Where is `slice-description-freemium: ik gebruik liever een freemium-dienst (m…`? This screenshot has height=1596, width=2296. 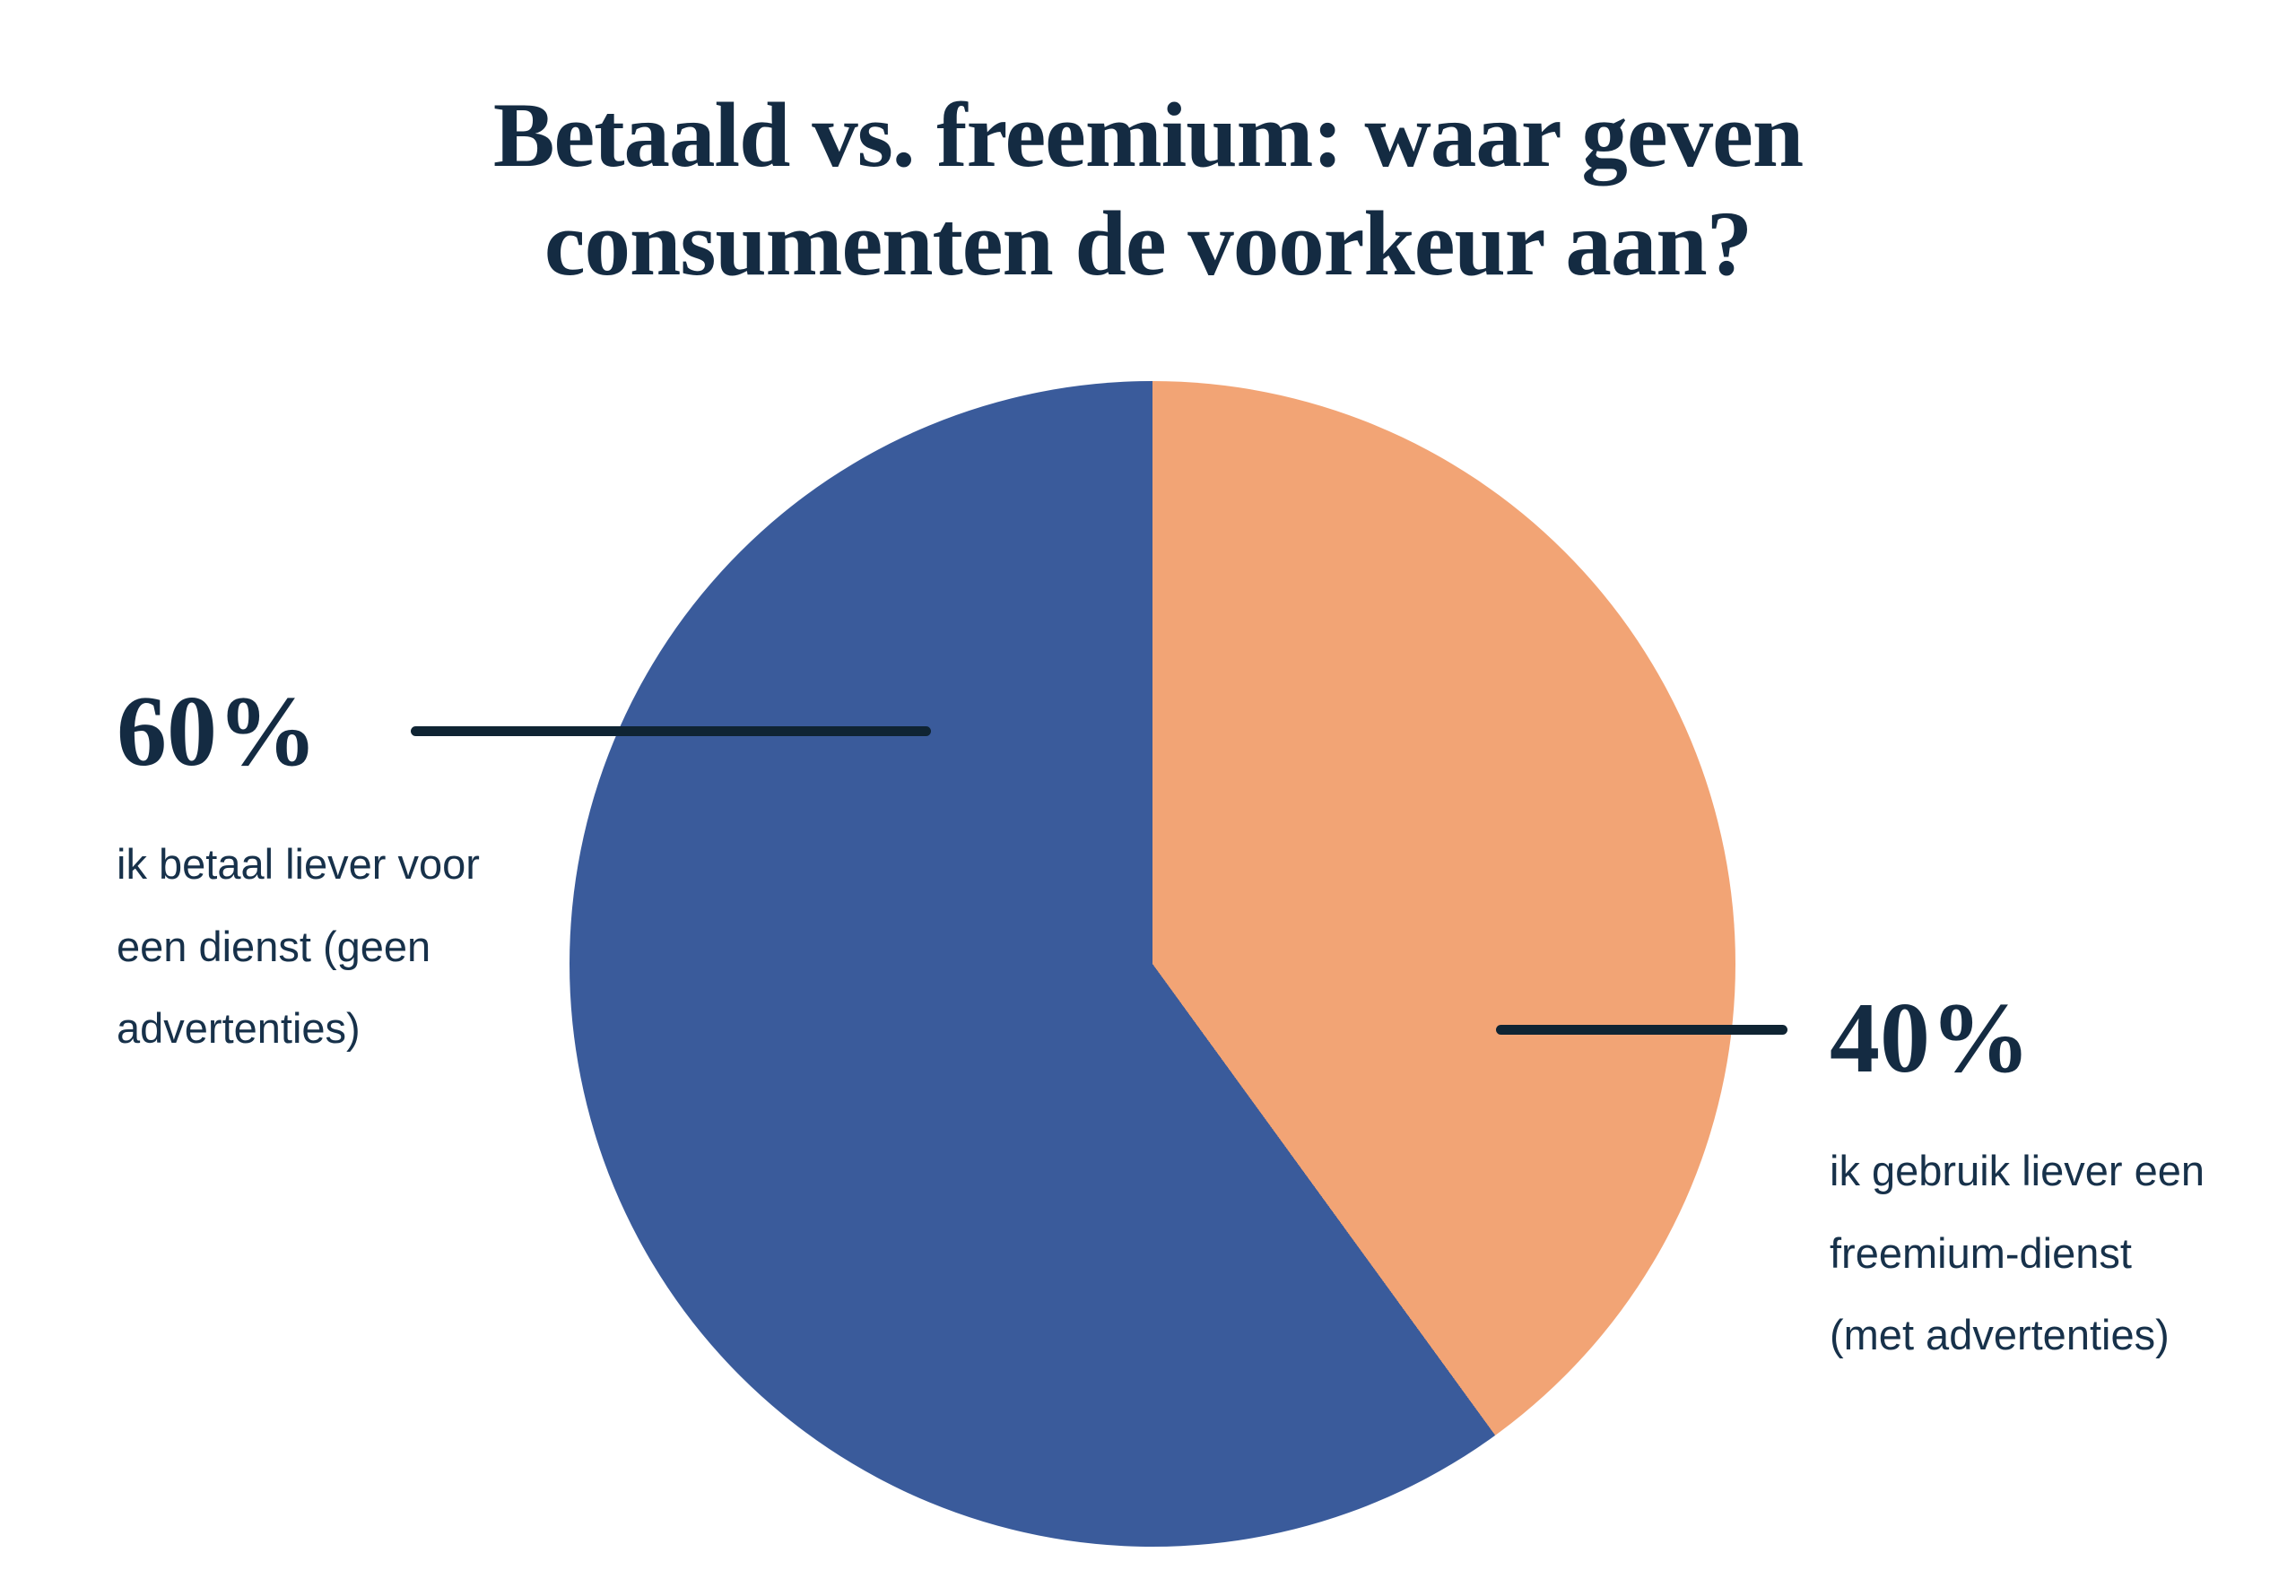
slice-description-freemium: ik gebruik liever een freemium-dienst (m… is located at coordinates (2063, 1253).